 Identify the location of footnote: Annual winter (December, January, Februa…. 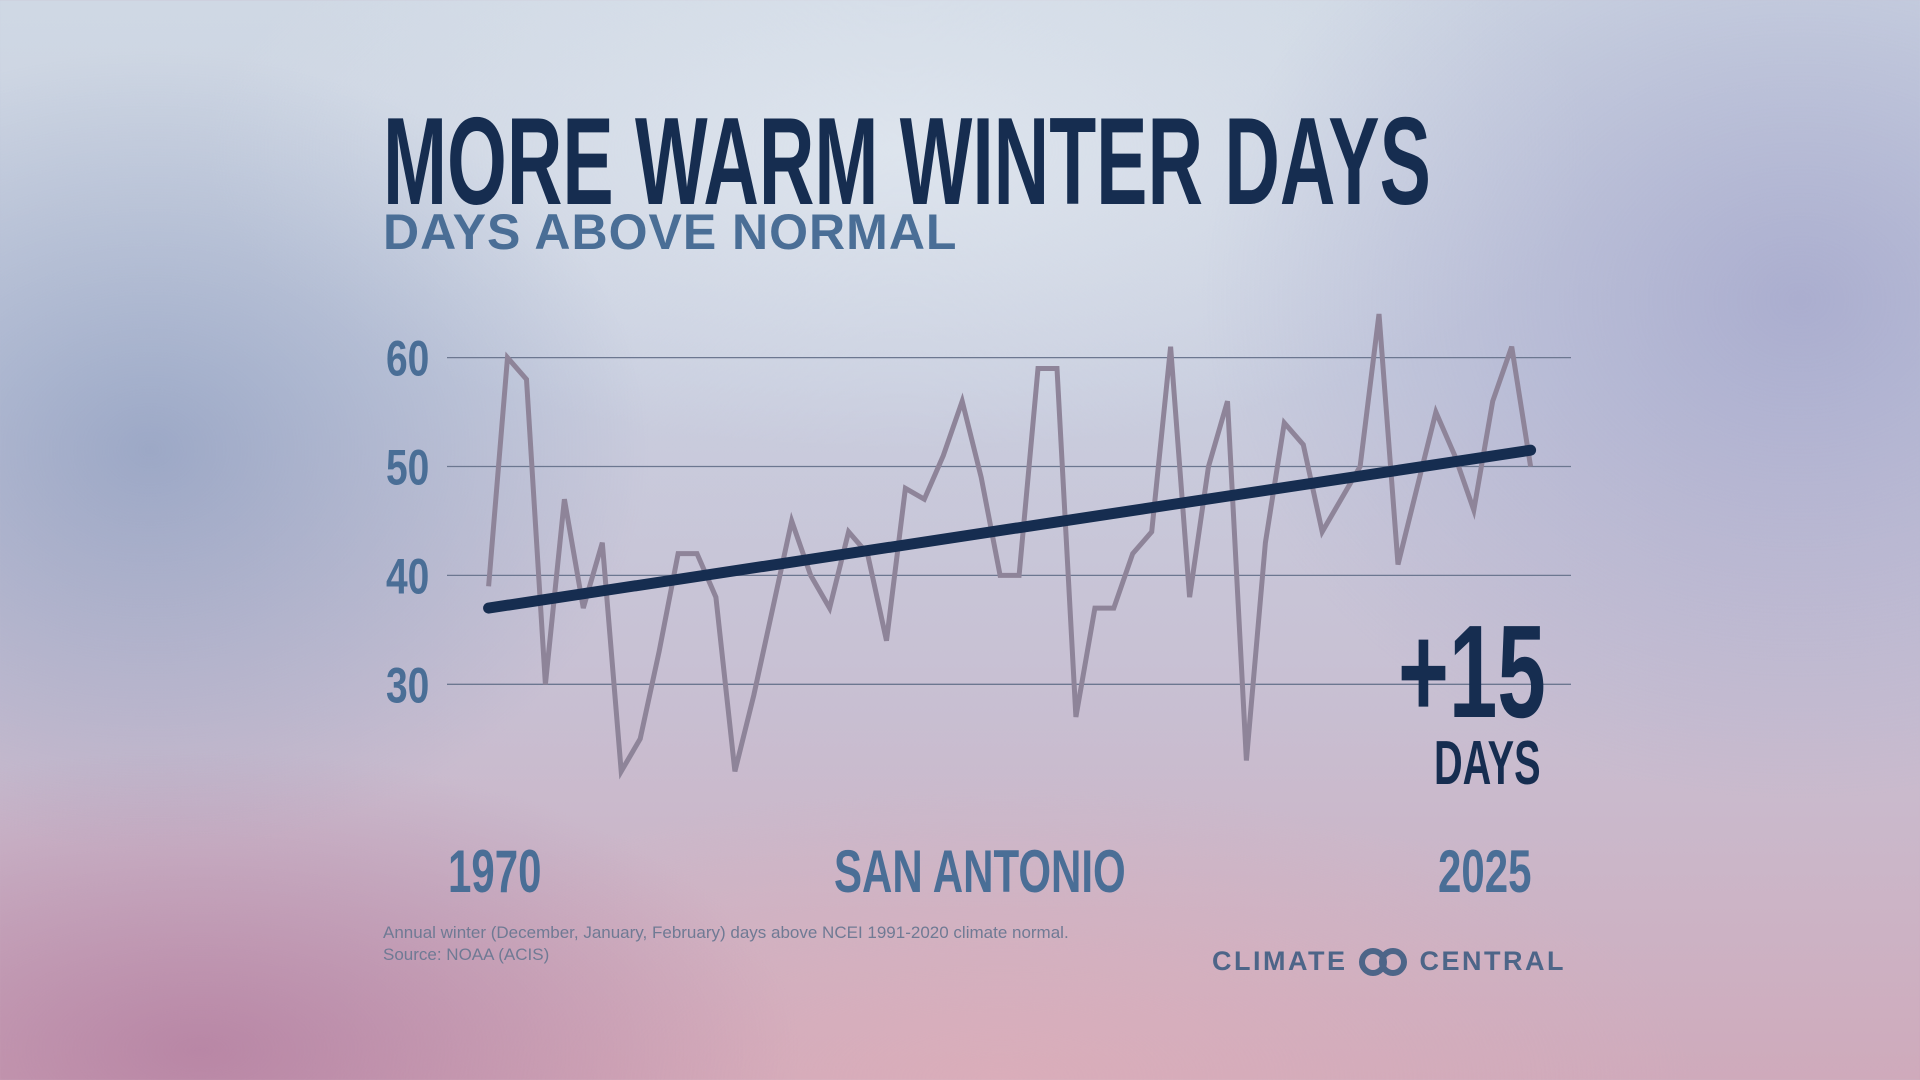
(726, 944).